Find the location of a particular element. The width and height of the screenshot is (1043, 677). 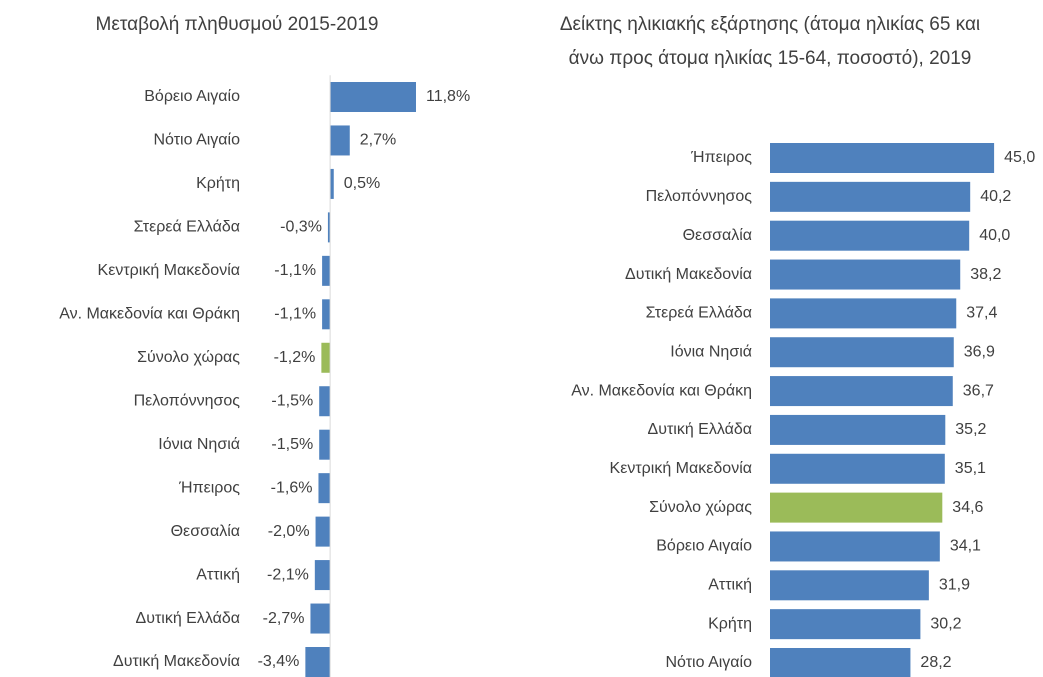

value-label: -2,0% is located at coordinates (289, 531).